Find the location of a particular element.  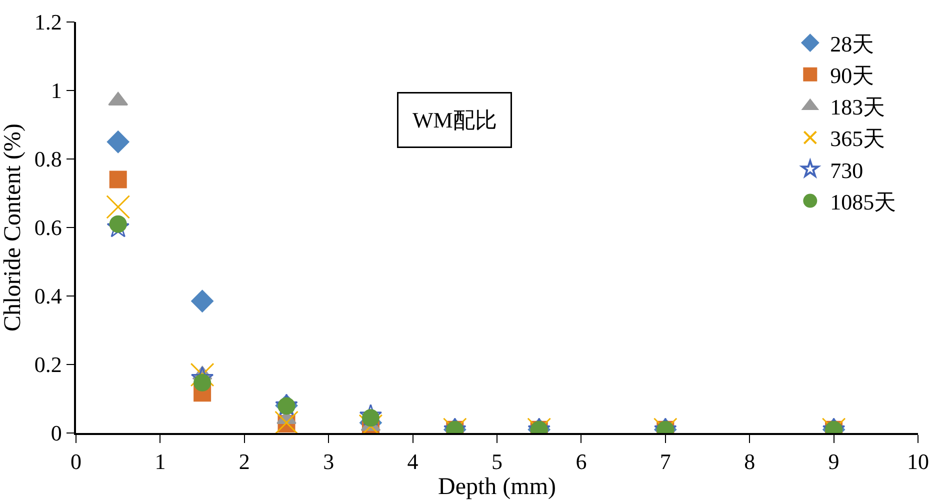

x-tick-label: 3 is located at coordinates (328, 461).